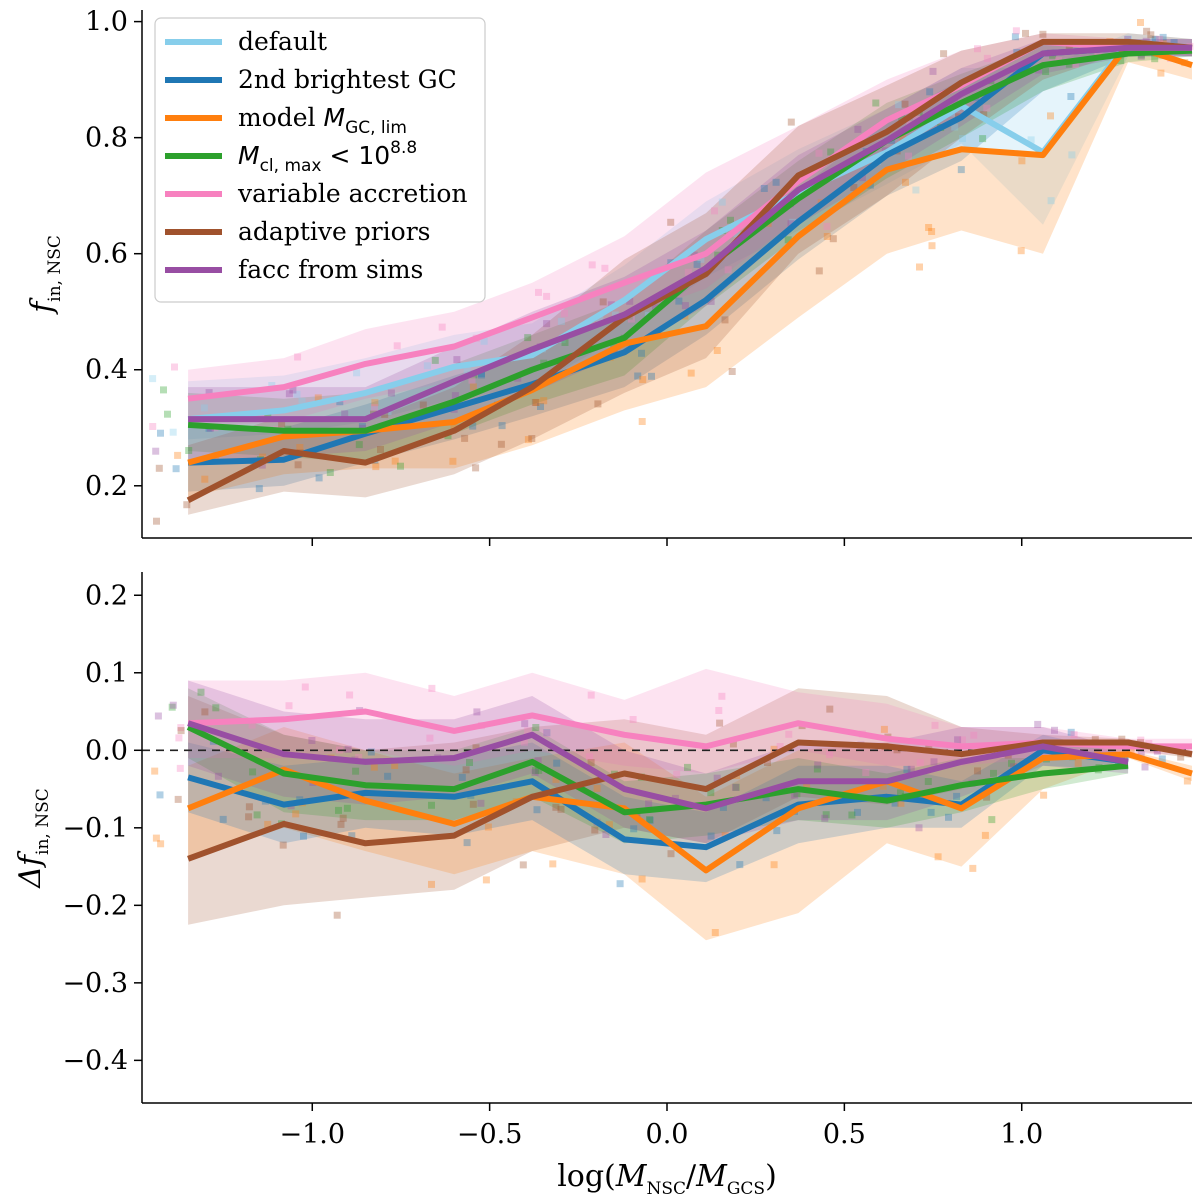  I want to click on bot-line-adaptive-priors, so click(690, 800).